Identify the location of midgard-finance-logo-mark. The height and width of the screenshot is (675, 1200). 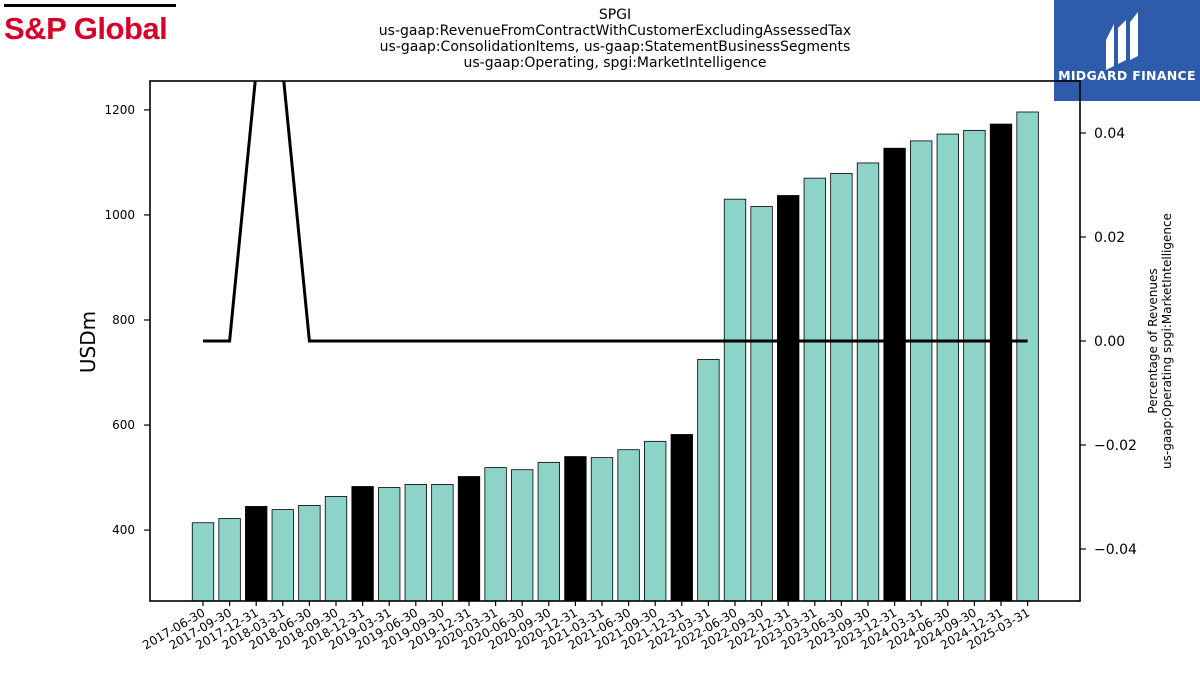
(1127, 50).